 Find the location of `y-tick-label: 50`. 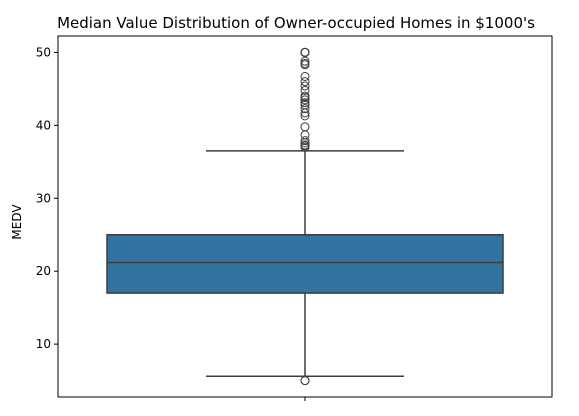

y-tick-label: 50 is located at coordinates (43, 52).